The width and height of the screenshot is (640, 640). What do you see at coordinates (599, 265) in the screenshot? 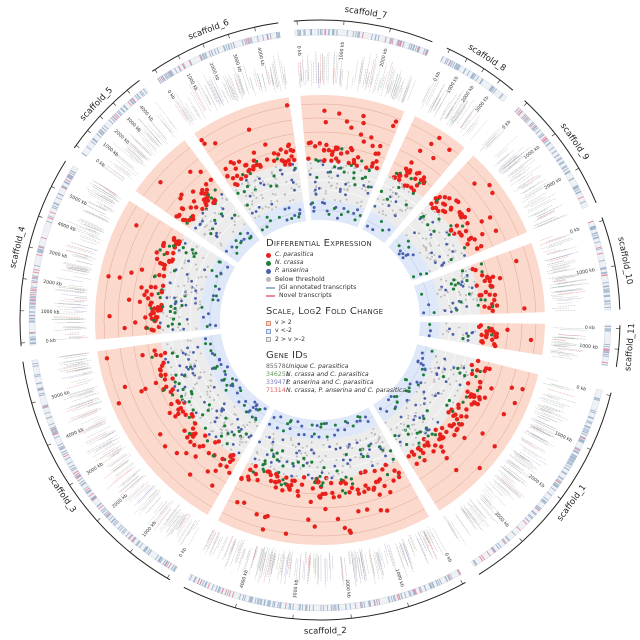
I see `karyotype-band` at bounding box center [599, 265].